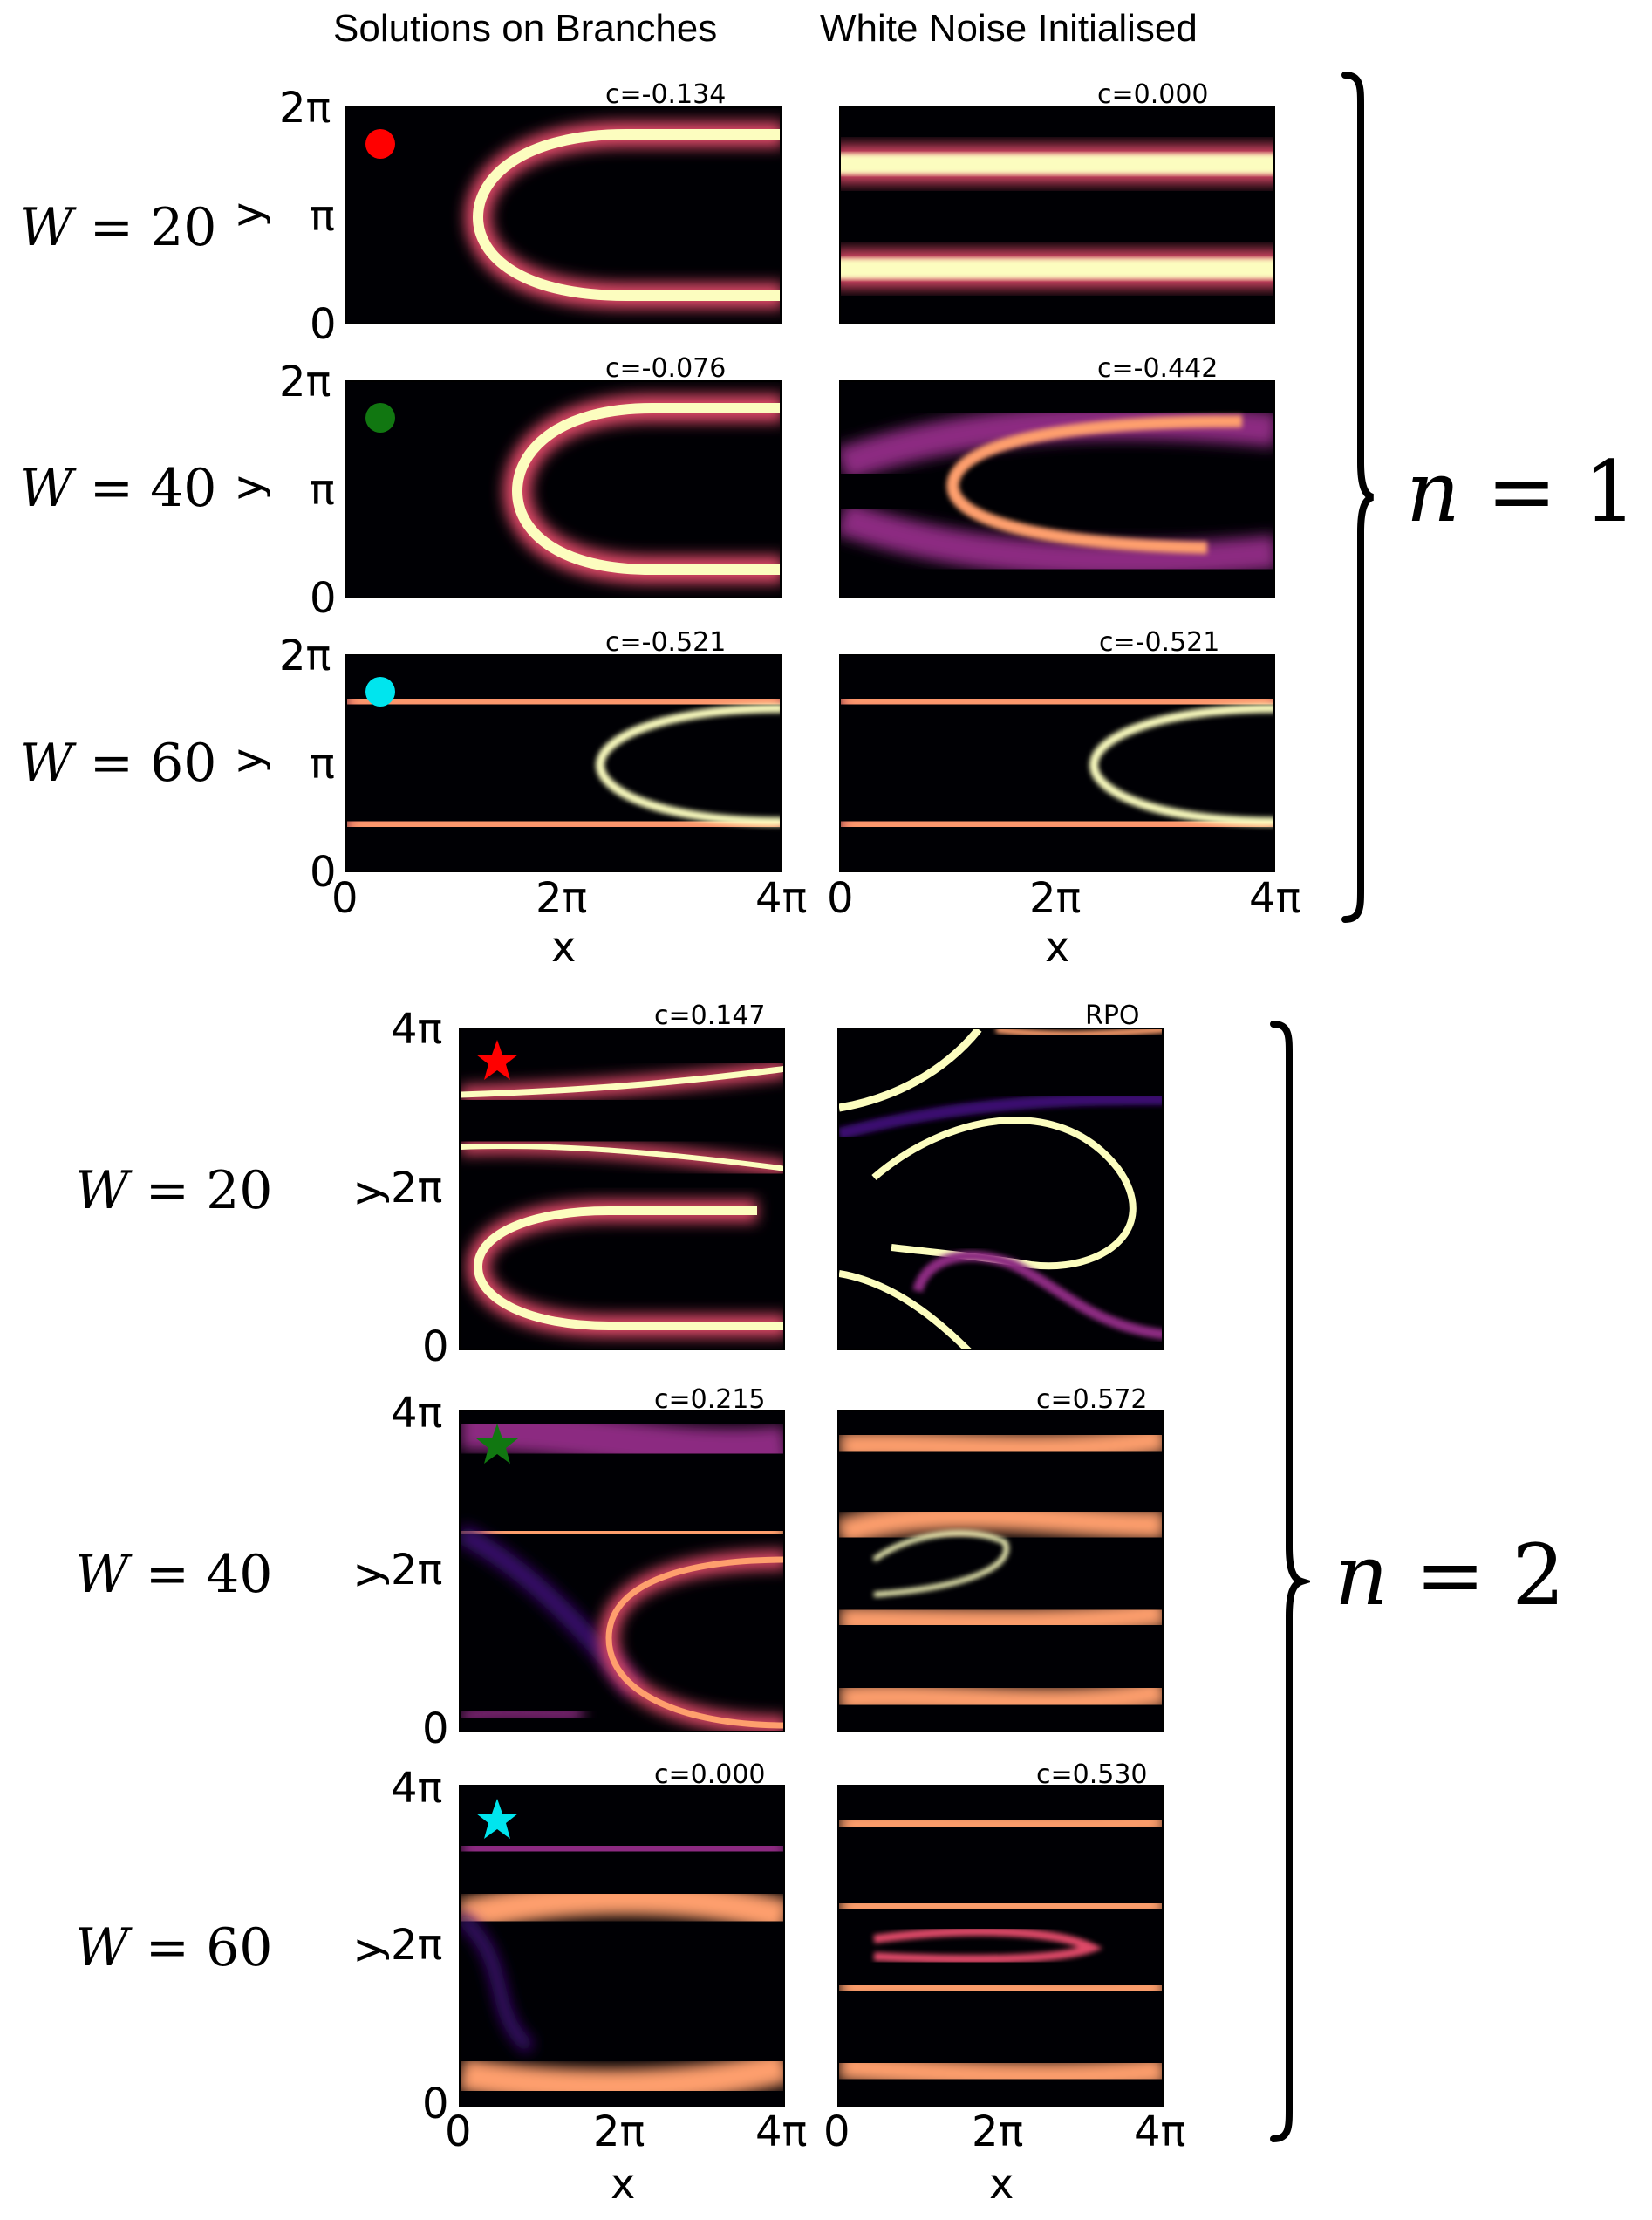 The height and width of the screenshot is (2220, 1652). I want to click on marker-star-green, so click(497, 1444).